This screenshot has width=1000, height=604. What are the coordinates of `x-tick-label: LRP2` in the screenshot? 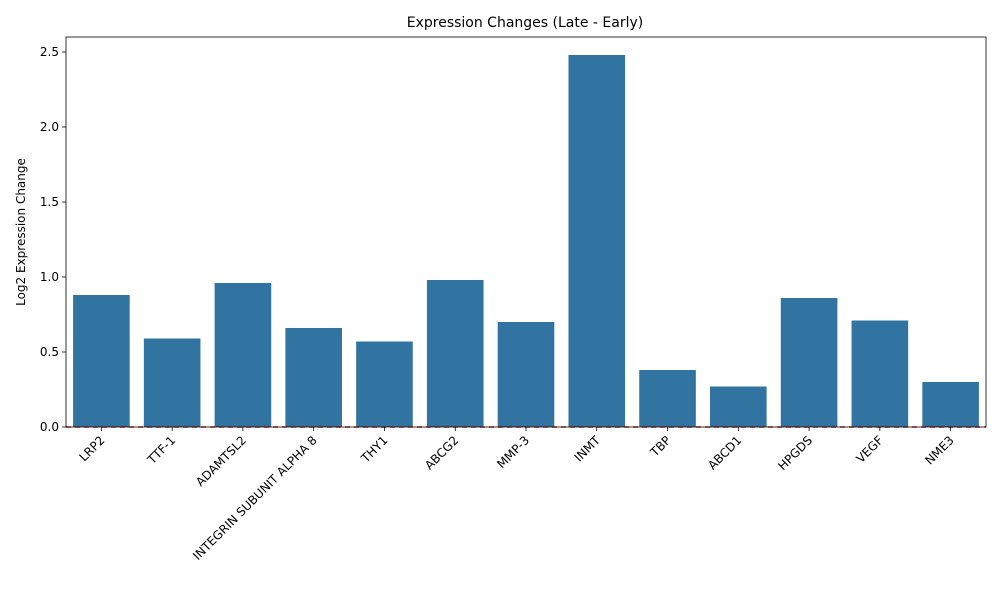 It's located at (91, 448).